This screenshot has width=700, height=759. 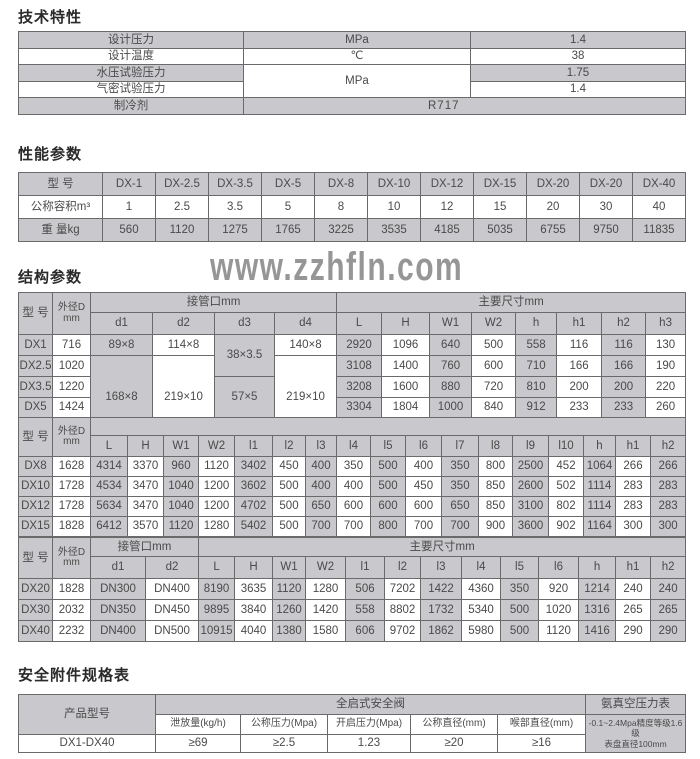 What do you see at coordinates (183, 366) in the screenshot?
I see `pipe-cell-empty` at bounding box center [183, 366].